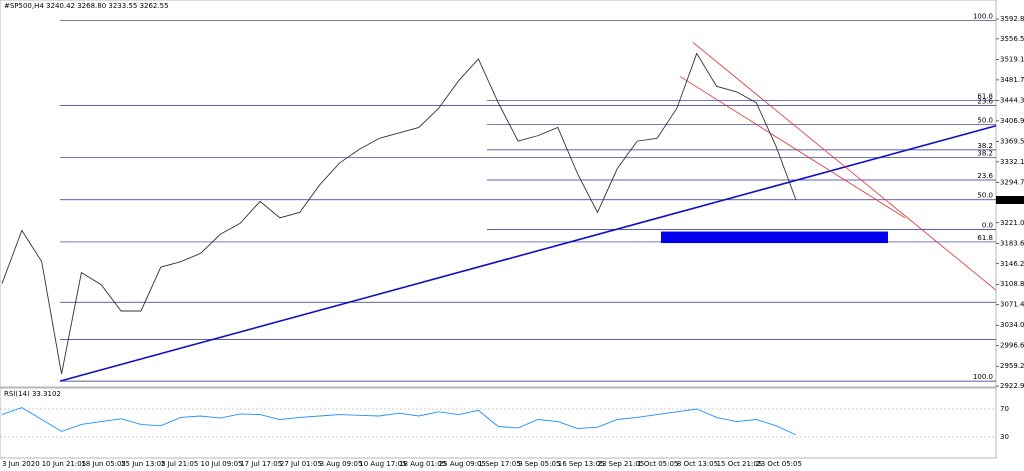  What do you see at coordinates (1012, 121) in the screenshot?
I see `y-tick-label: 3406.90` at bounding box center [1012, 121].